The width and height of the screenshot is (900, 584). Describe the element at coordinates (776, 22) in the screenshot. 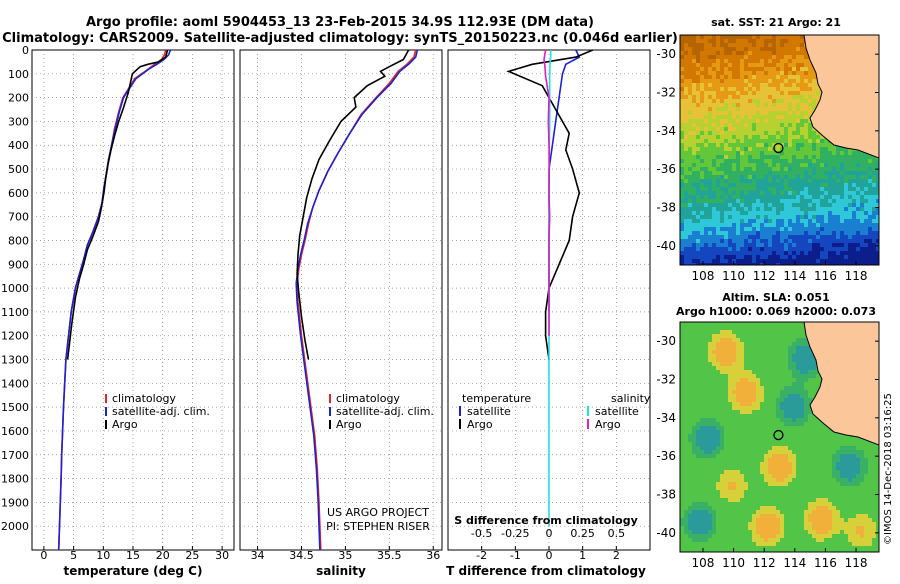

I see `sst-map-title: sat. SST: 21 Argo: 21` at that location.